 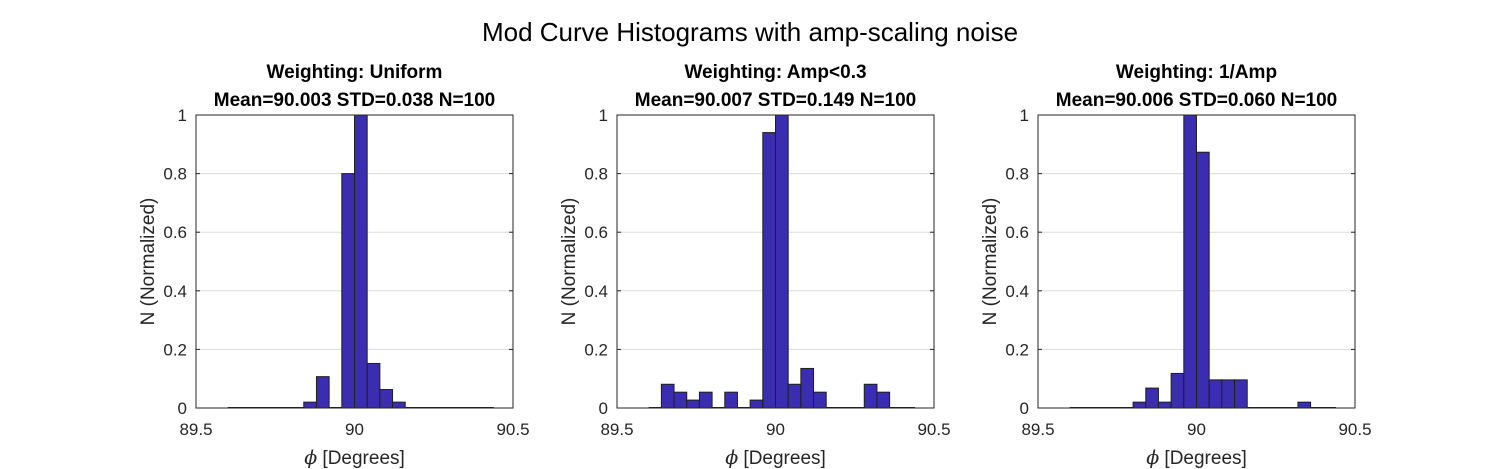 I want to click on panel-title-weighting: Weighting: Uniform, so click(x=355, y=72).